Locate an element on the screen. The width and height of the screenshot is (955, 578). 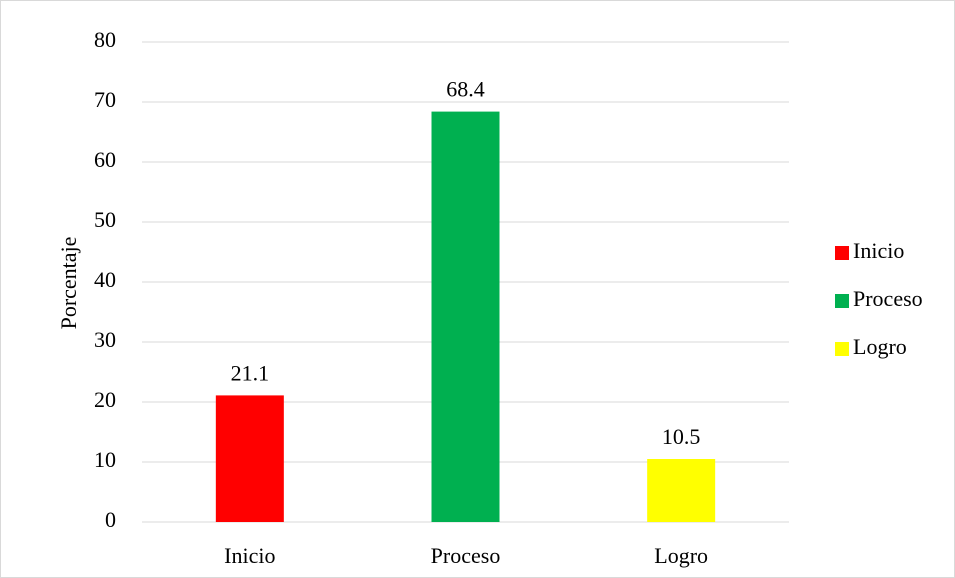
data-label-inicio: 21.1 is located at coordinates (250, 372).